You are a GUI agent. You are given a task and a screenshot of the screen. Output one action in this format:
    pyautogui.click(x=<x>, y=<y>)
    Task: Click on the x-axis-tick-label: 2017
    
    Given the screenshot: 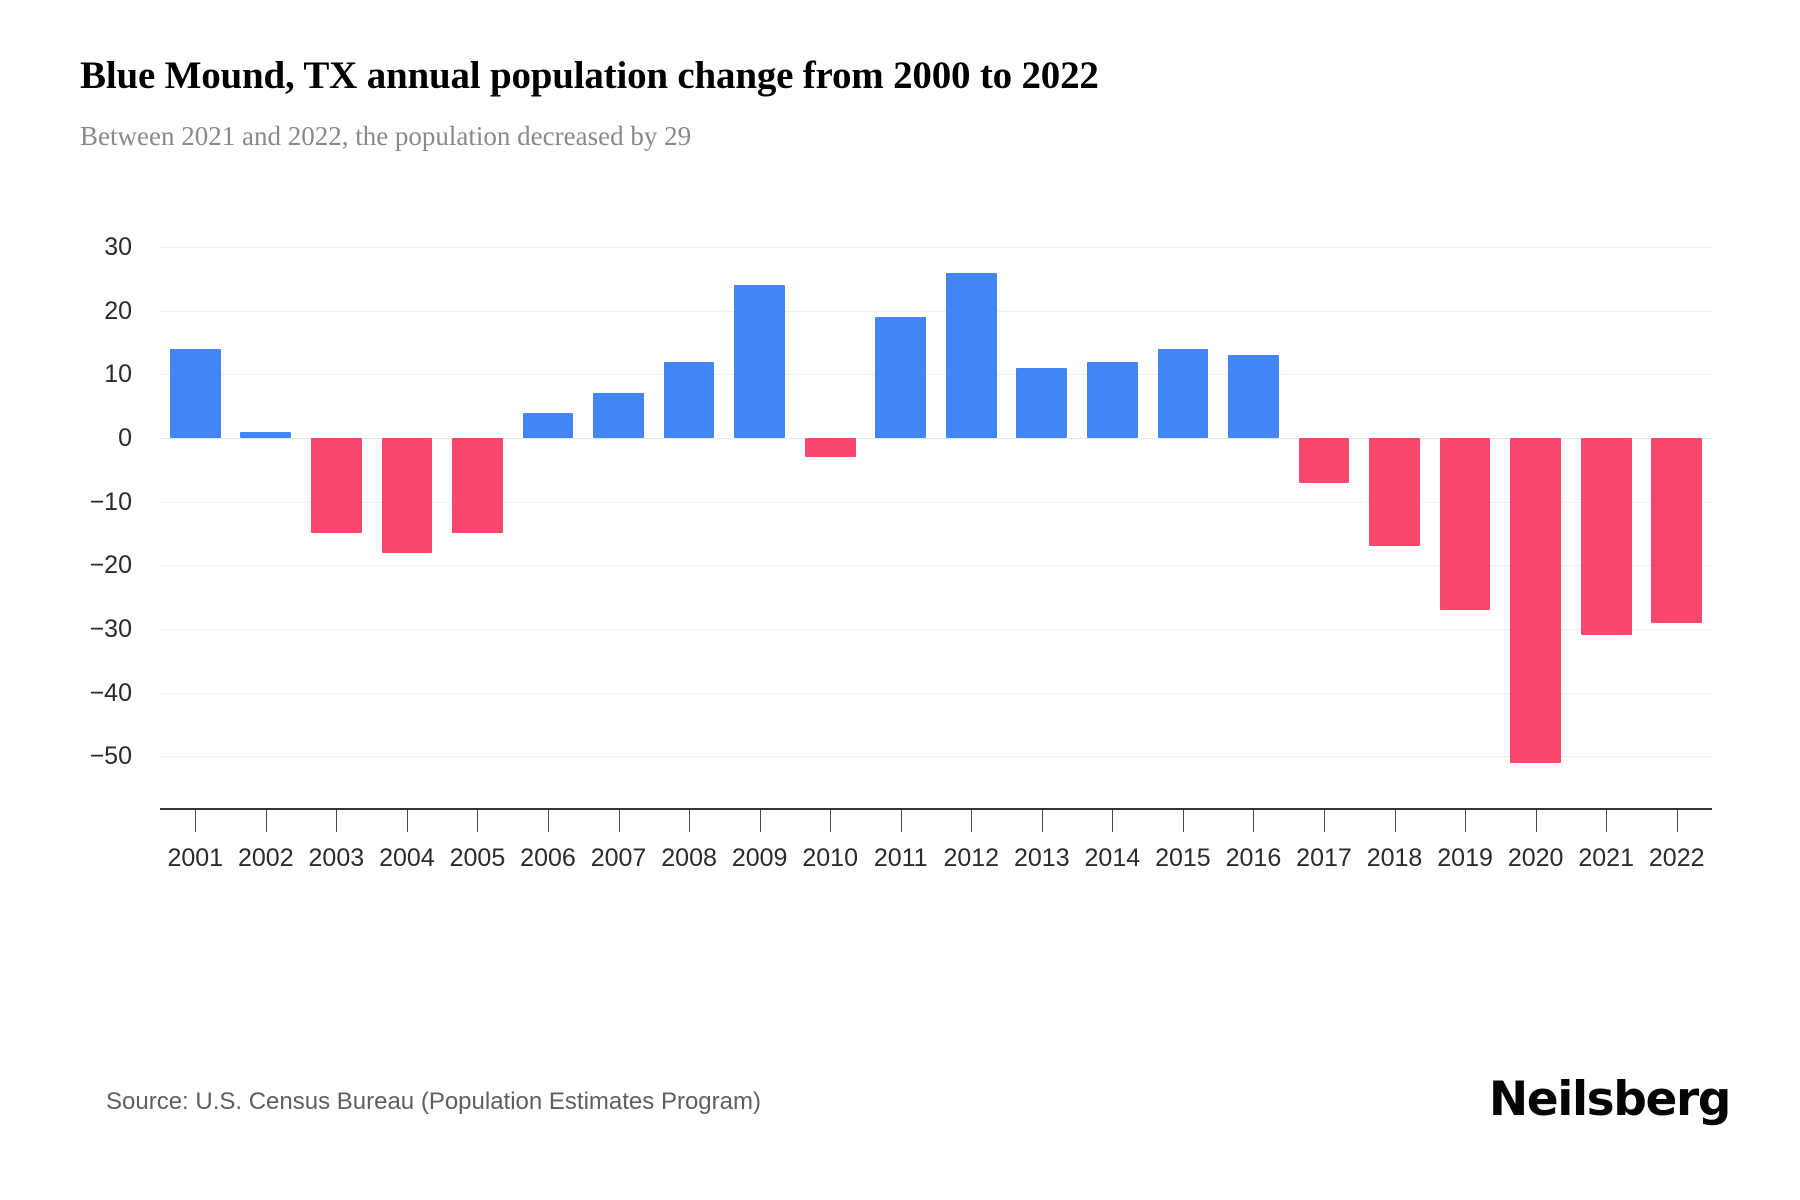 What is the action you would take?
    pyautogui.click(x=1324, y=858)
    